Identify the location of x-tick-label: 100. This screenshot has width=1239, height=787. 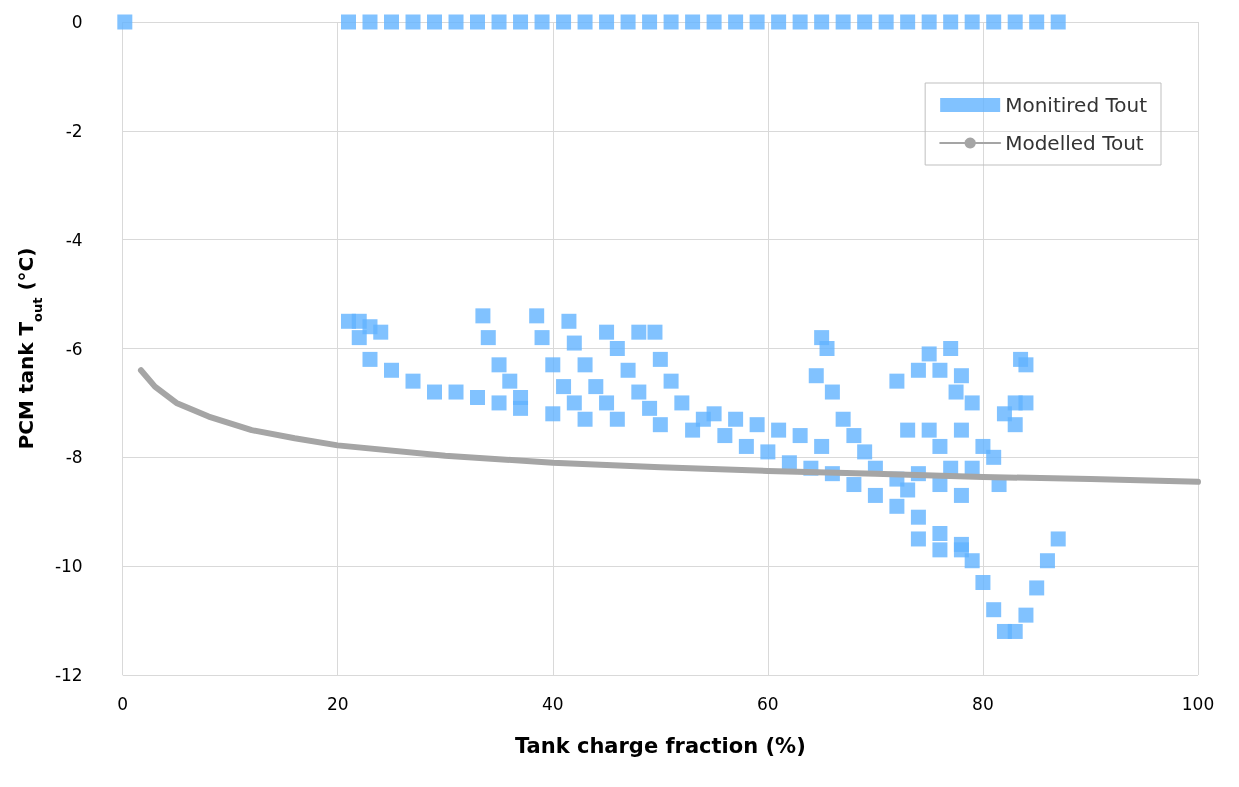
(1198, 703).